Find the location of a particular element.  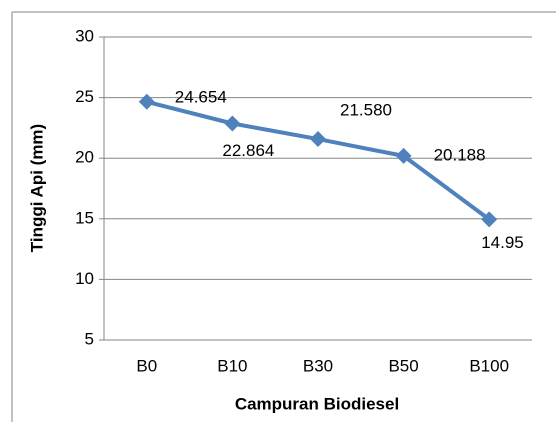

y-tick-label: 15 is located at coordinates (84, 217).